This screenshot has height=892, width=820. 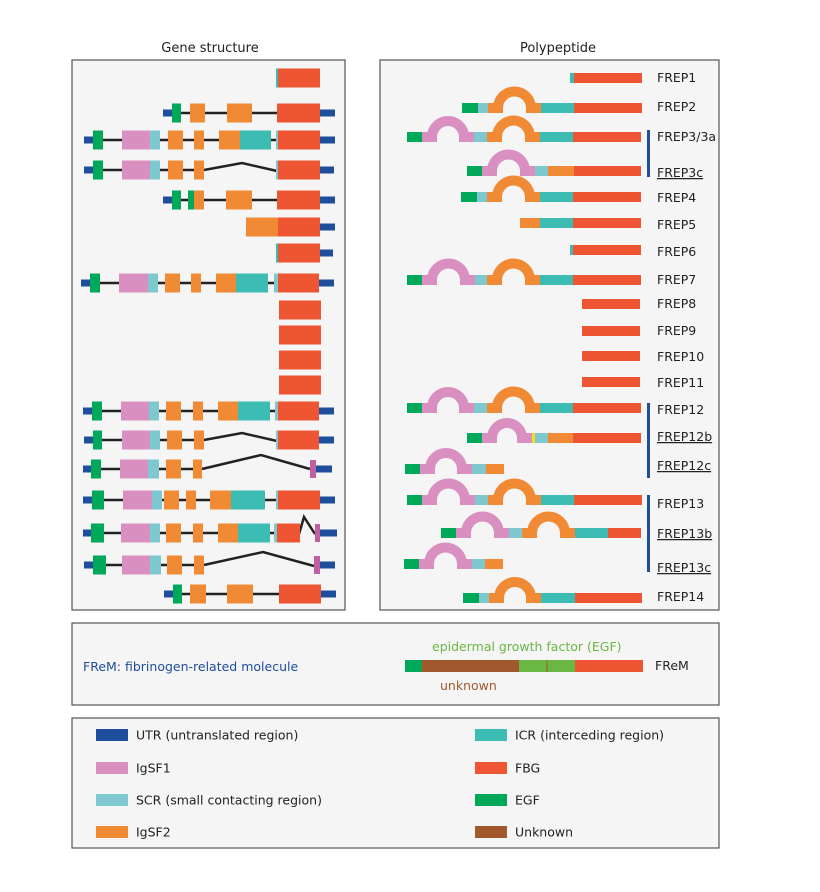 I want to click on icr-exon, so click(x=254, y=411).